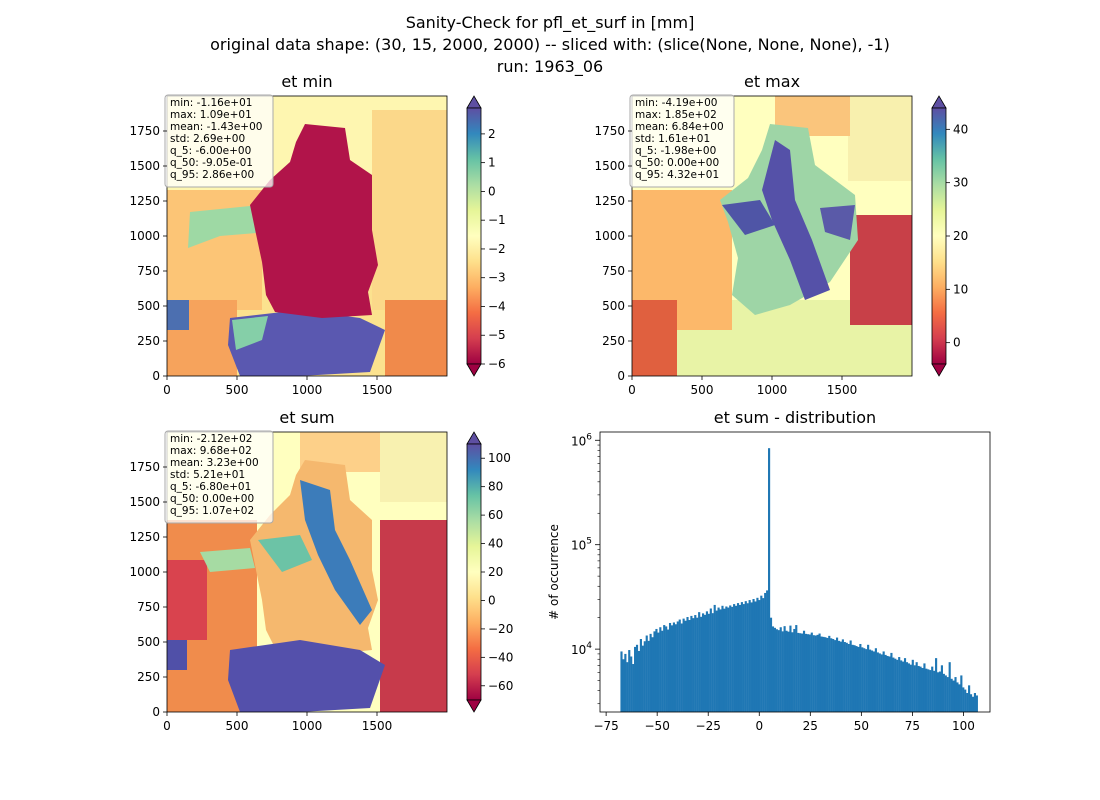 The height and width of the screenshot is (800, 1100). Describe the element at coordinates (682, 141) in the screenshot. I see `stats-box-et-max` at that location.